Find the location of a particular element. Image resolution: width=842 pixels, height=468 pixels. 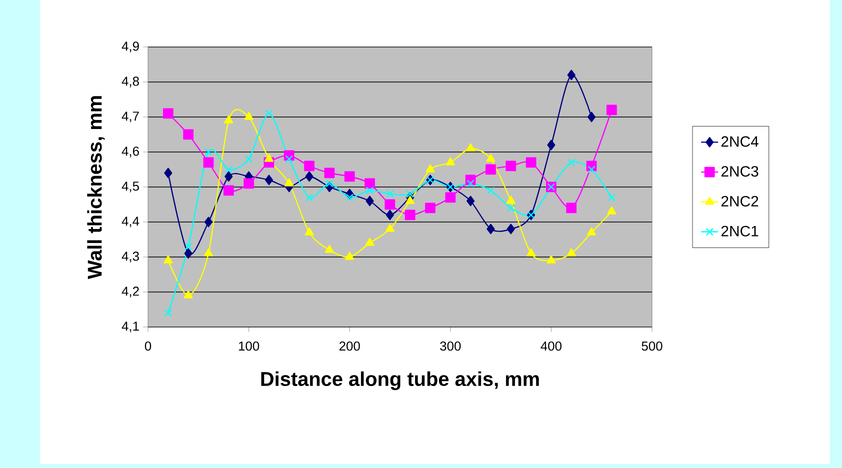

x-tick-label: 300 is located at coordinates (450, 346).